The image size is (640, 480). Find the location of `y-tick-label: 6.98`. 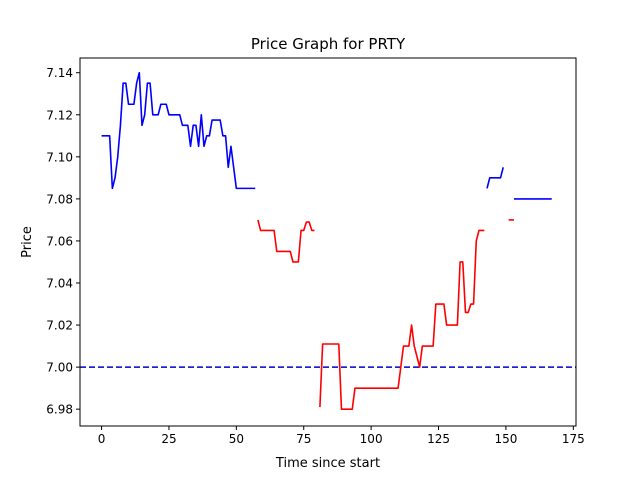

y-tick-label: 6.98 is located at coordinates (59, 410).